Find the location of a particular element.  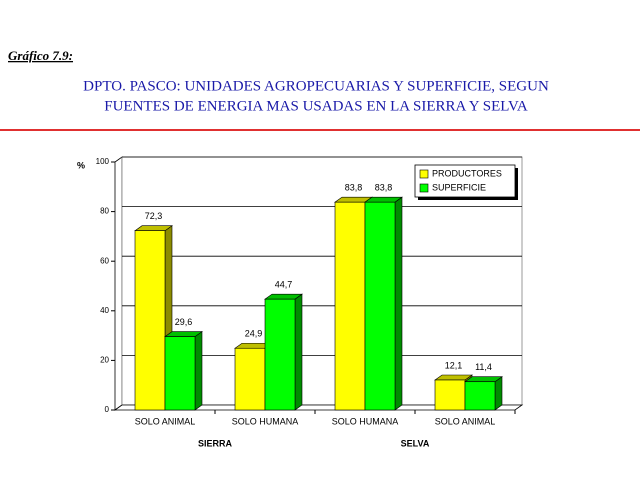

y-tick-label: 60 is located at coordinates (104, 260).